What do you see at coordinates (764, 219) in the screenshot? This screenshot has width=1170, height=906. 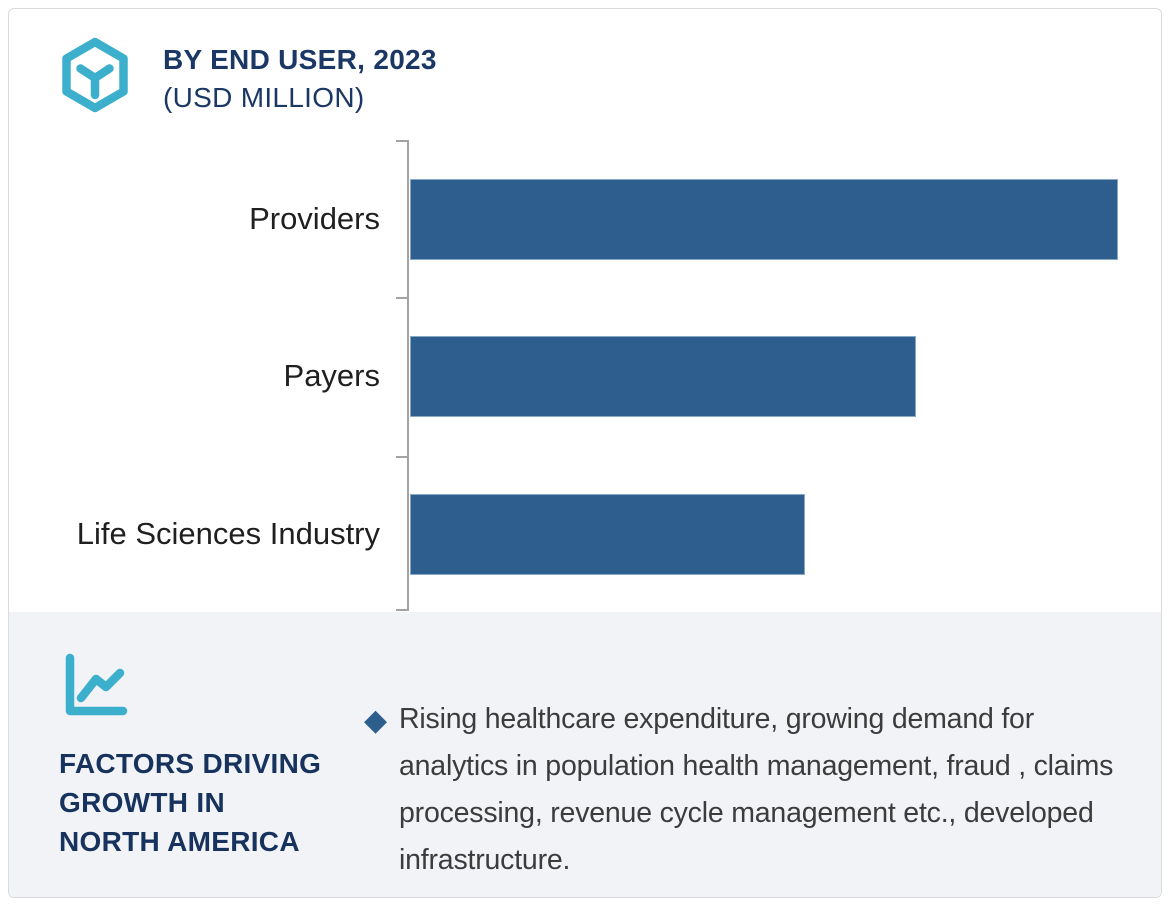 I see `bar-providers` at bounding box center [764, 219].